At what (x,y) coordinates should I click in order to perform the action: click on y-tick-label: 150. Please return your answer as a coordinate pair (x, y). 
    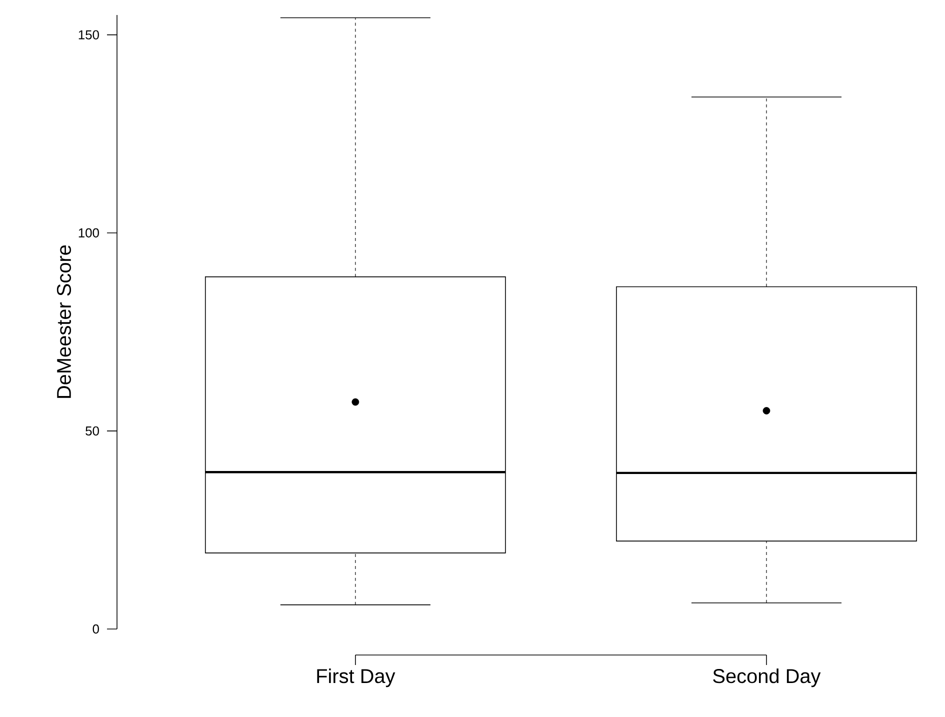
    Looking at the image, I should click on (88, 35).